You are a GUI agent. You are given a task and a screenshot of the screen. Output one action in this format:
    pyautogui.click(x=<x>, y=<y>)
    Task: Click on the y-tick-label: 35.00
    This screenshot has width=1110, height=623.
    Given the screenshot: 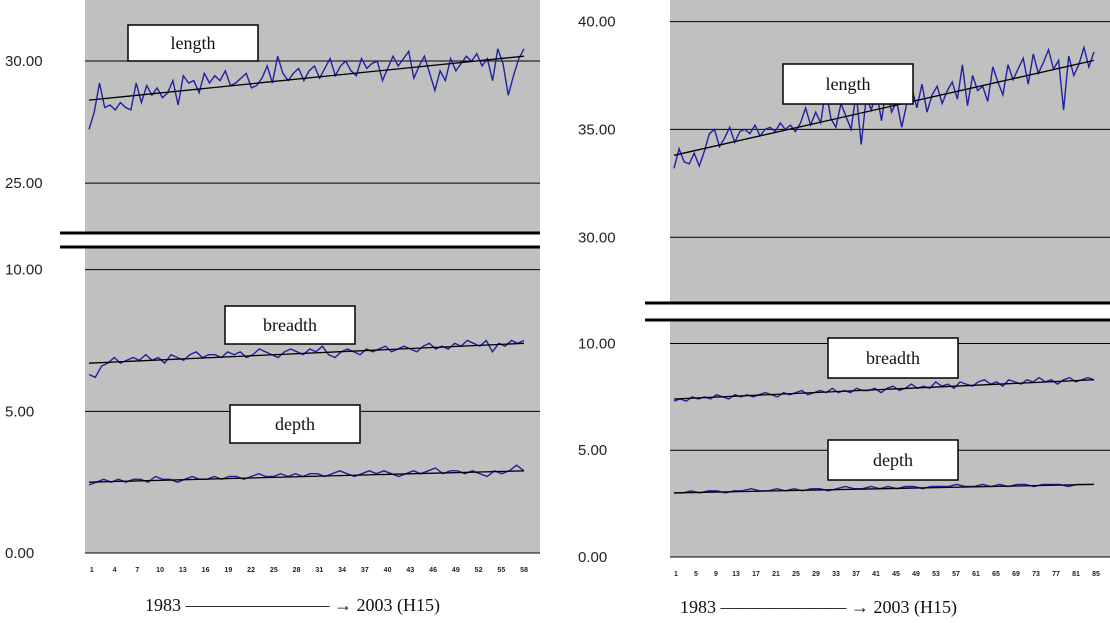 What is the action you would take?
    pyautogui.click(x=597, y=129)
    